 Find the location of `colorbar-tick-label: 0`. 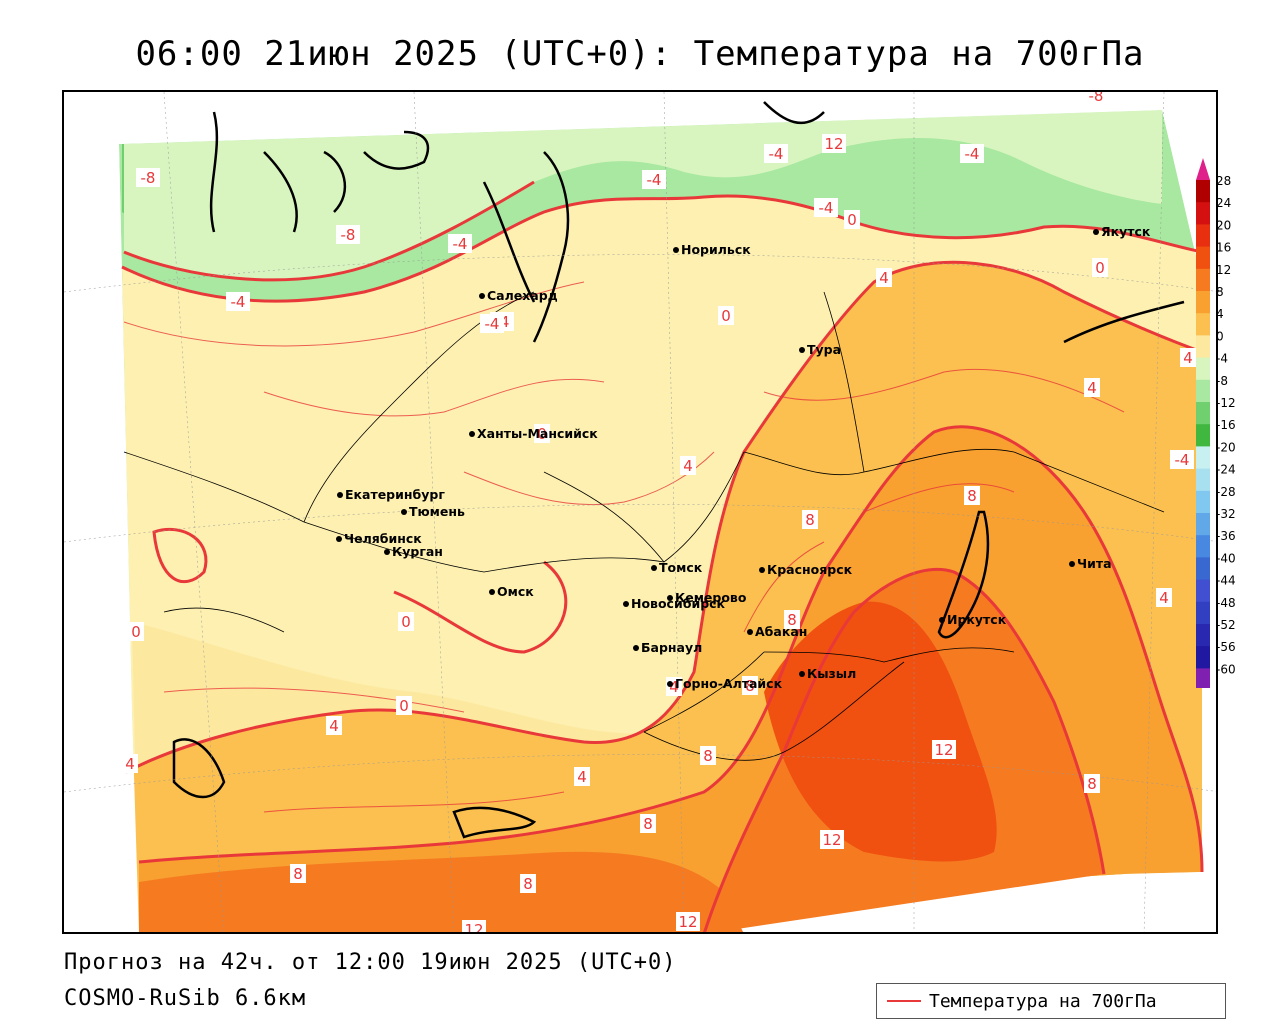

colorbar-tick-label: 0 is located at coordinates (1220, 336).